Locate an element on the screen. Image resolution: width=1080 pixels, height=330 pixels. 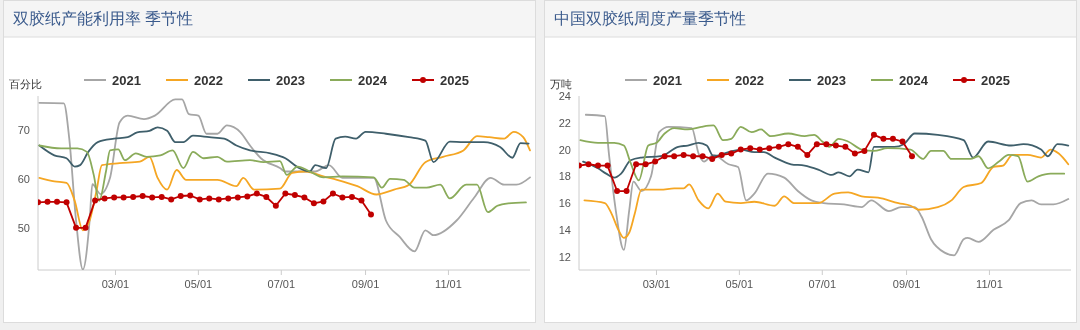
chart-title: 双胶纸产能利用率 季节性 is located at coordinates (103, 18).